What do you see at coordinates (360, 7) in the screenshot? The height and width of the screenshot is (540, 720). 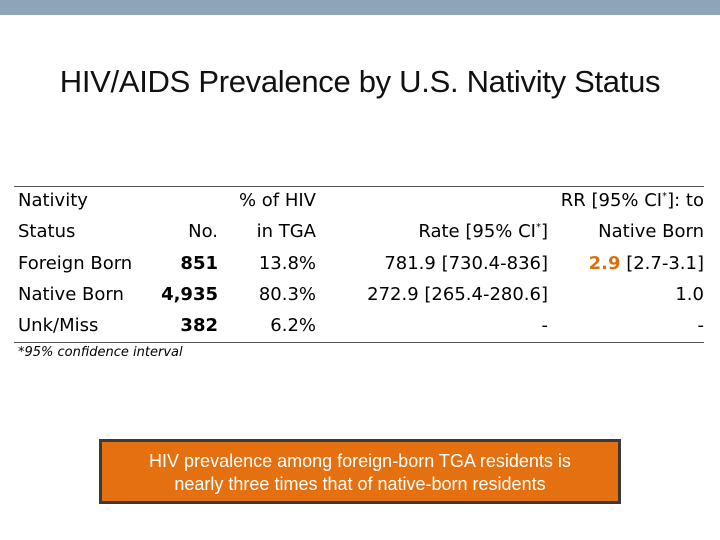 I see `top-accent-bar` at bounding box center [360, 7].